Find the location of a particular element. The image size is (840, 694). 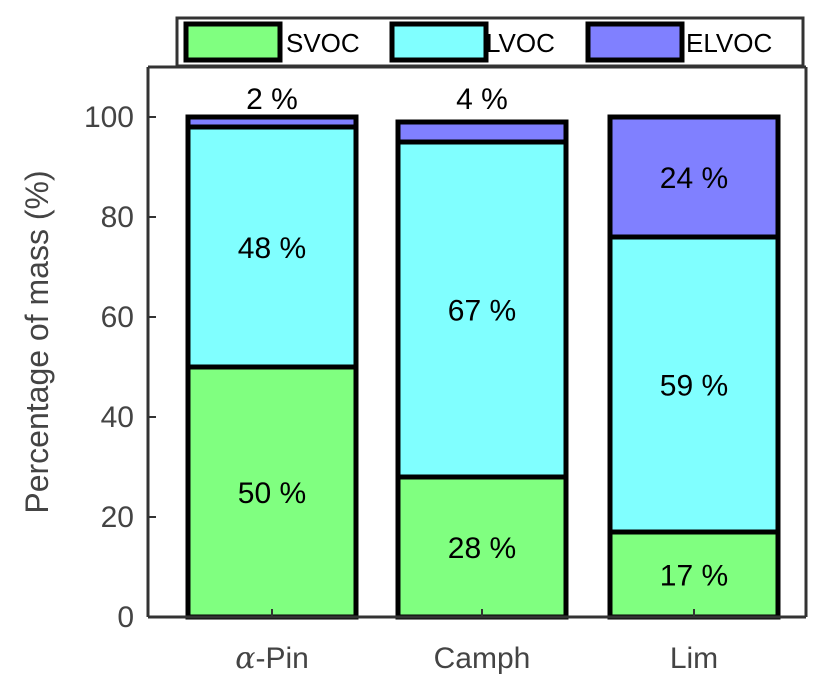

legend-swatch-svoc is located at coordinates (233, 42).